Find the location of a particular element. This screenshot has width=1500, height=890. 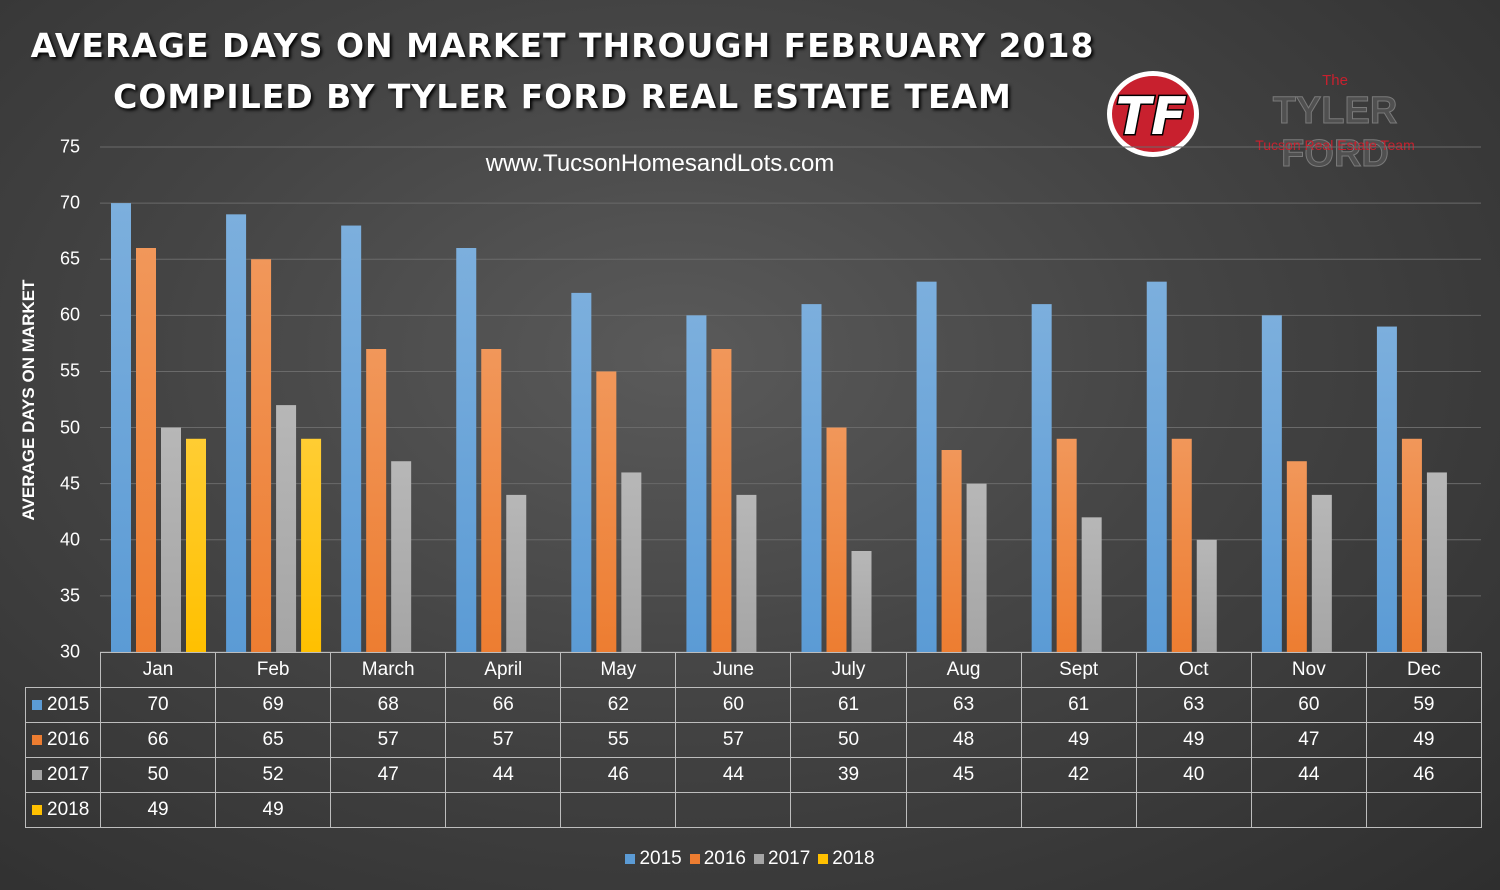

data-label: 52 is located at coordinates (273, 775).